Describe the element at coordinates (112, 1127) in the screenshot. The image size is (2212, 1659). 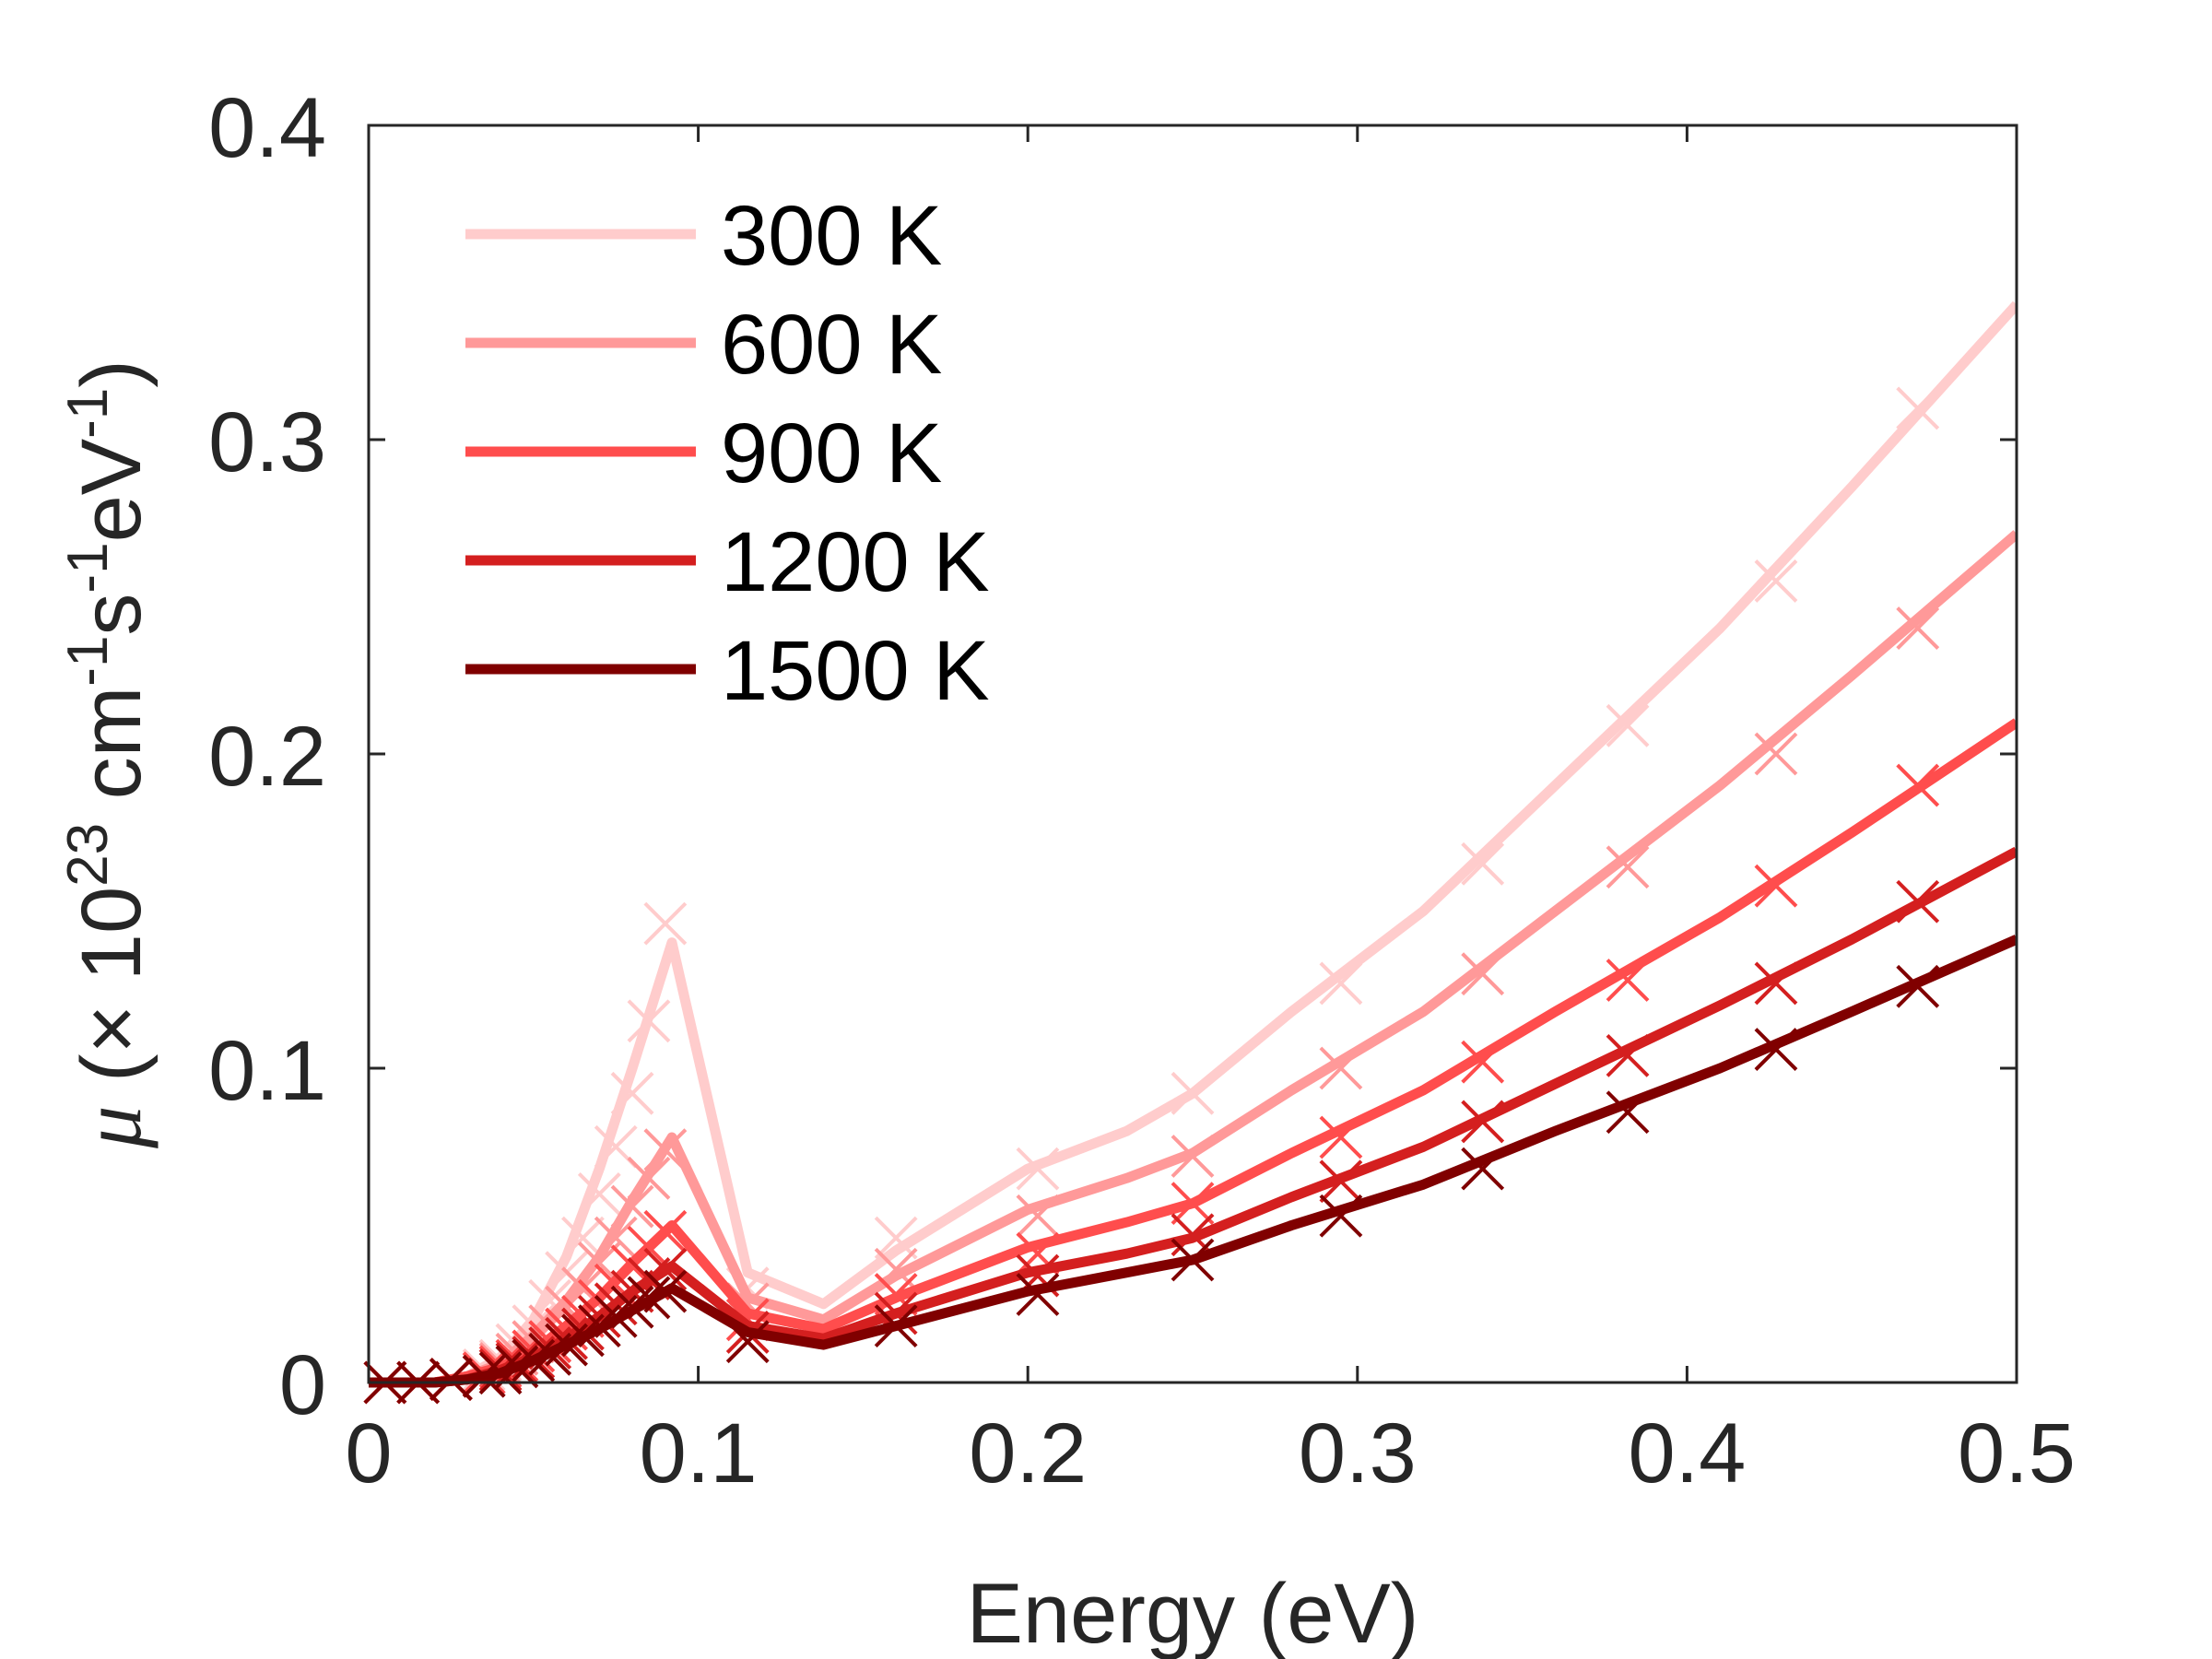
I see `y-axis-label-symbol: μ` at that location.